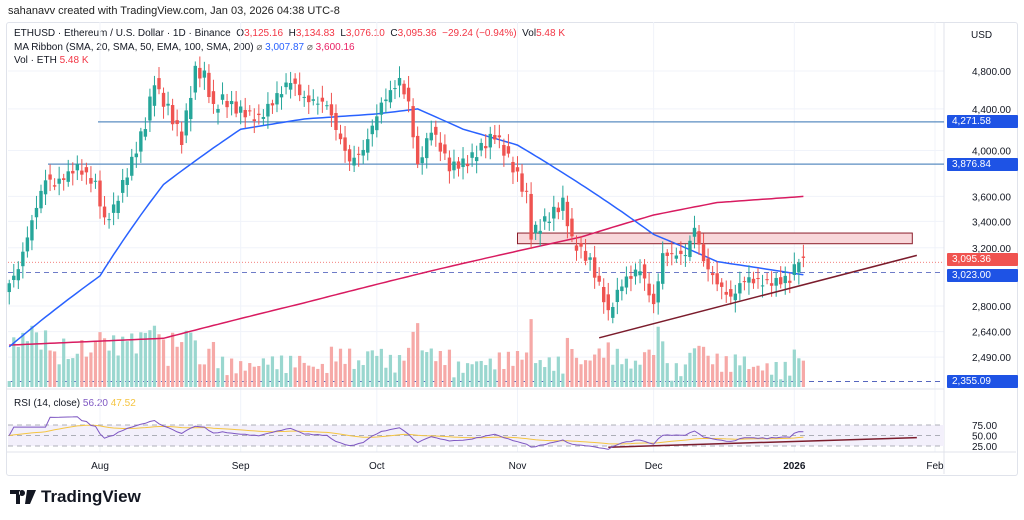 This screenshot has height=520, width=1024. I want to click on time-tick-label: Oct, so click(377, 466).